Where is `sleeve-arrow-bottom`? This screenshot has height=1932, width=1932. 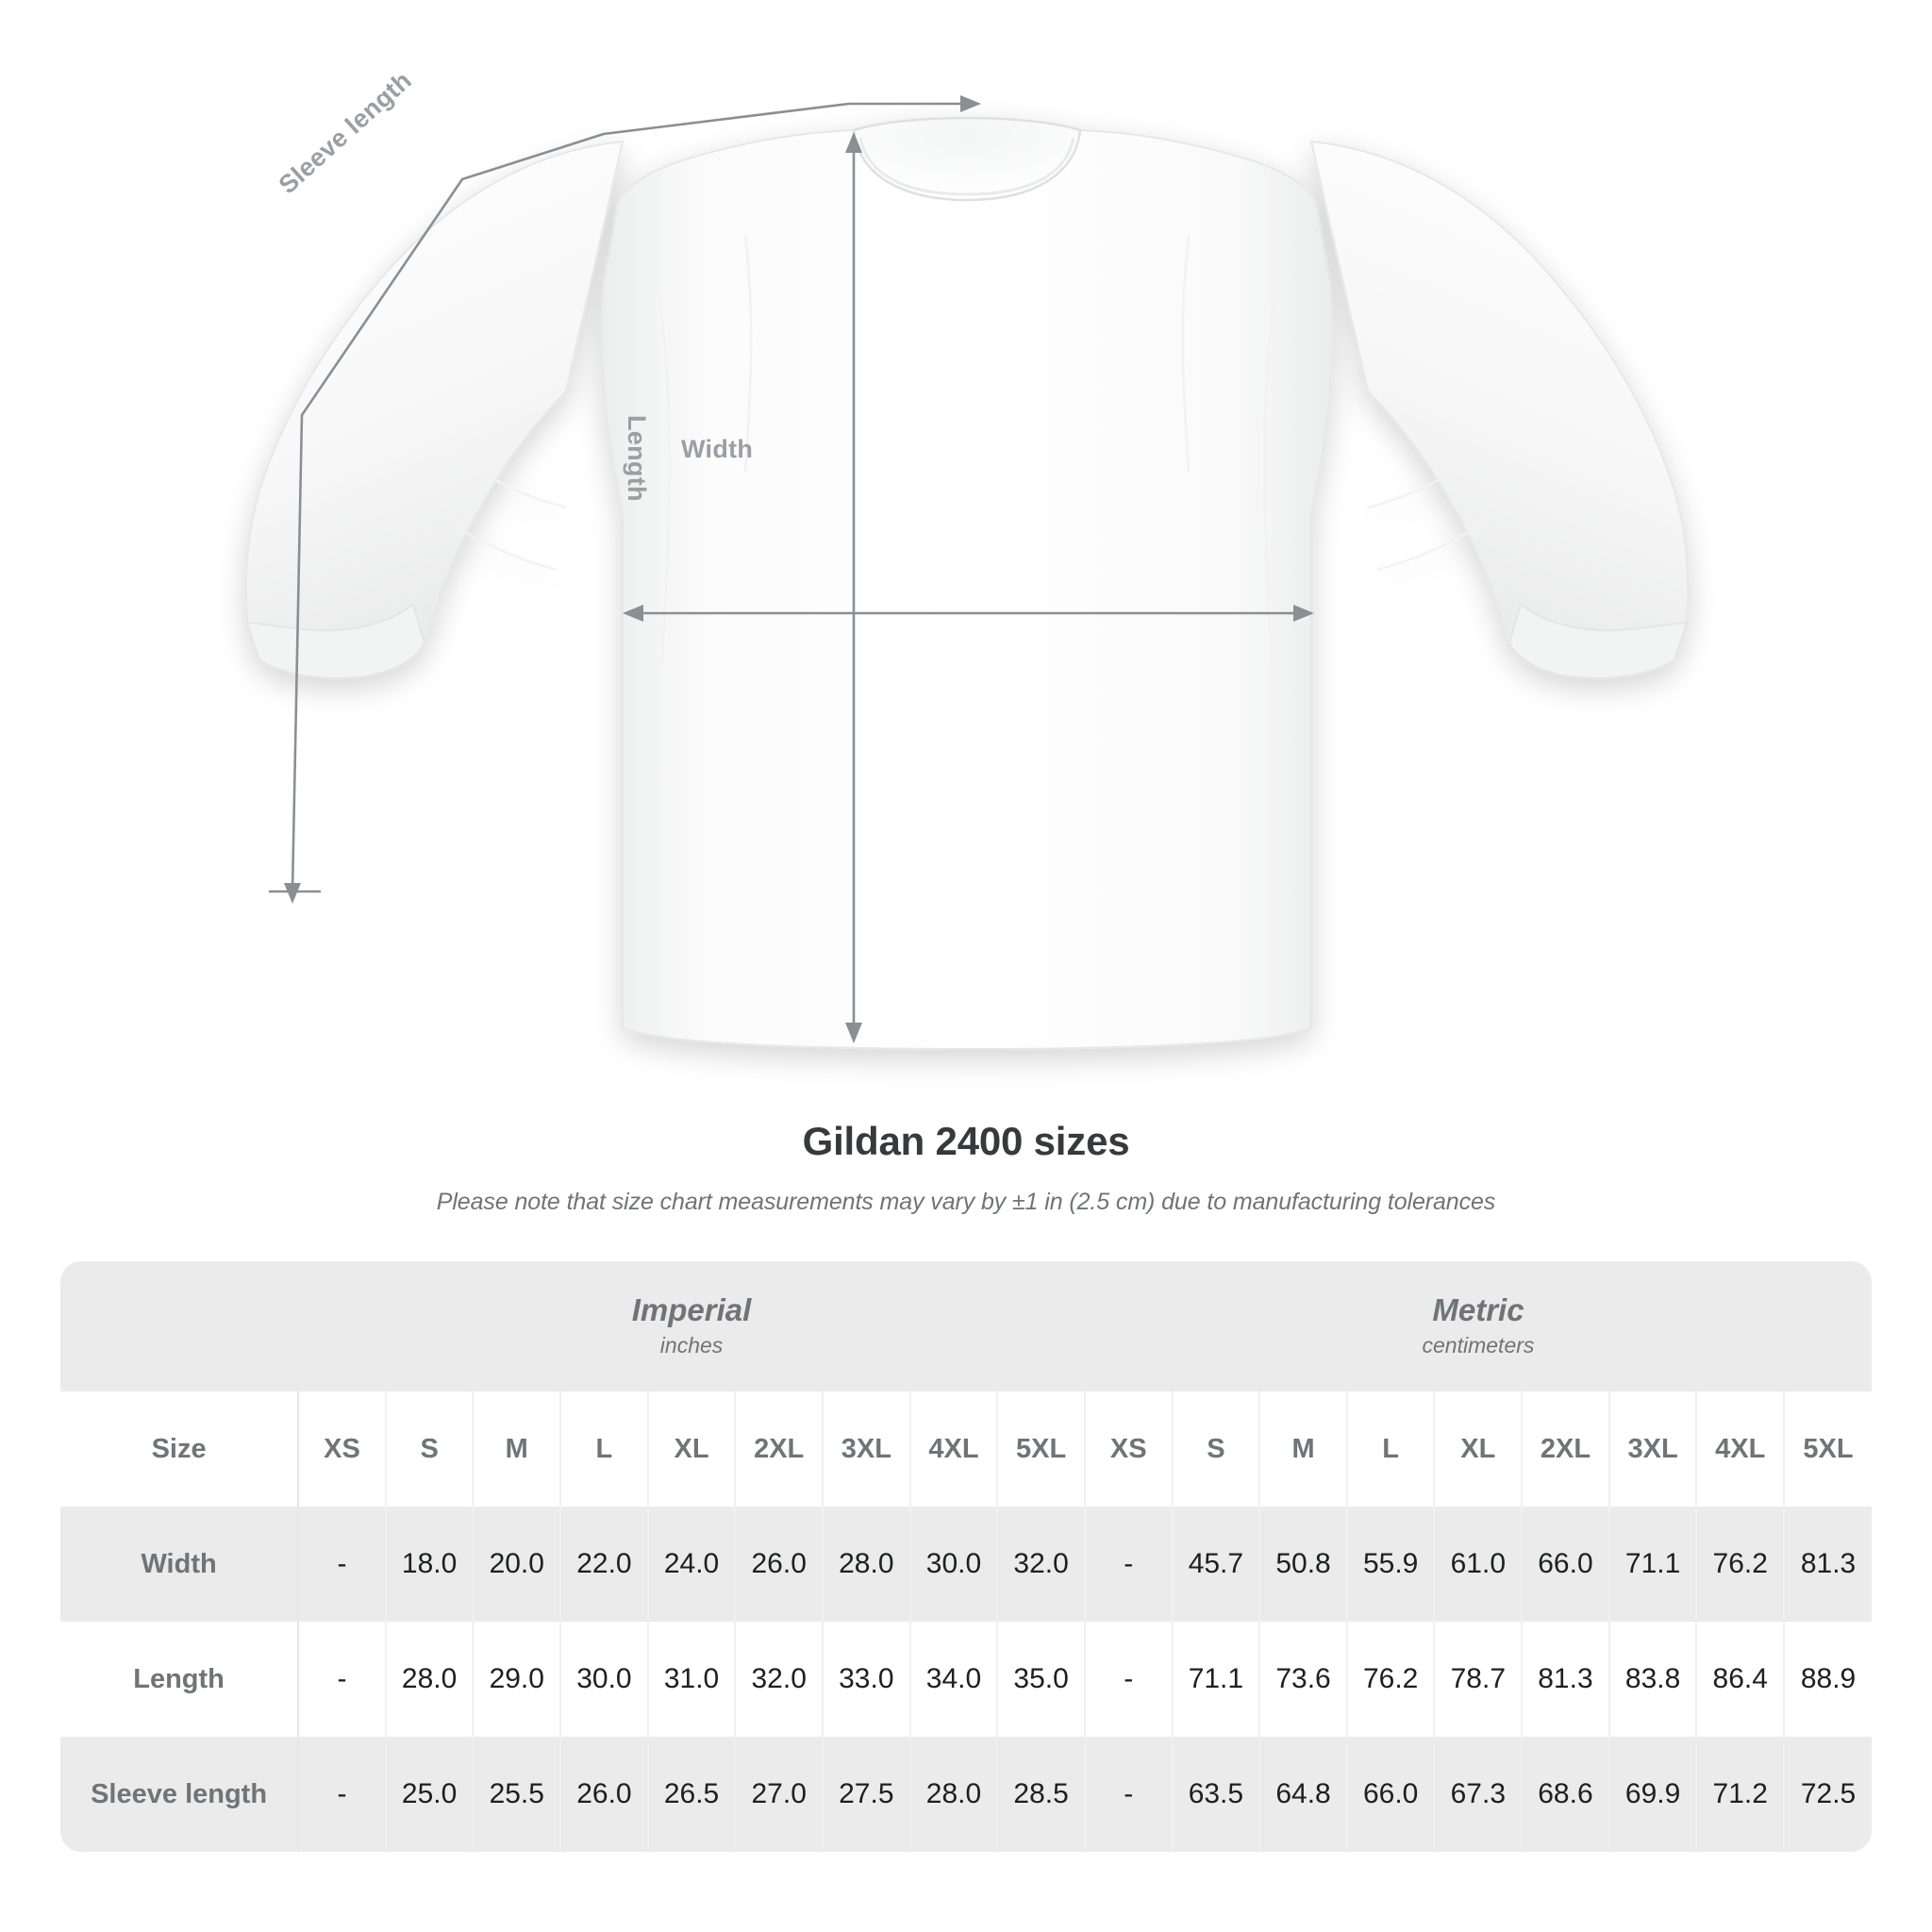 sleeve-arrow-bottom is located at coordinates (293, 893).